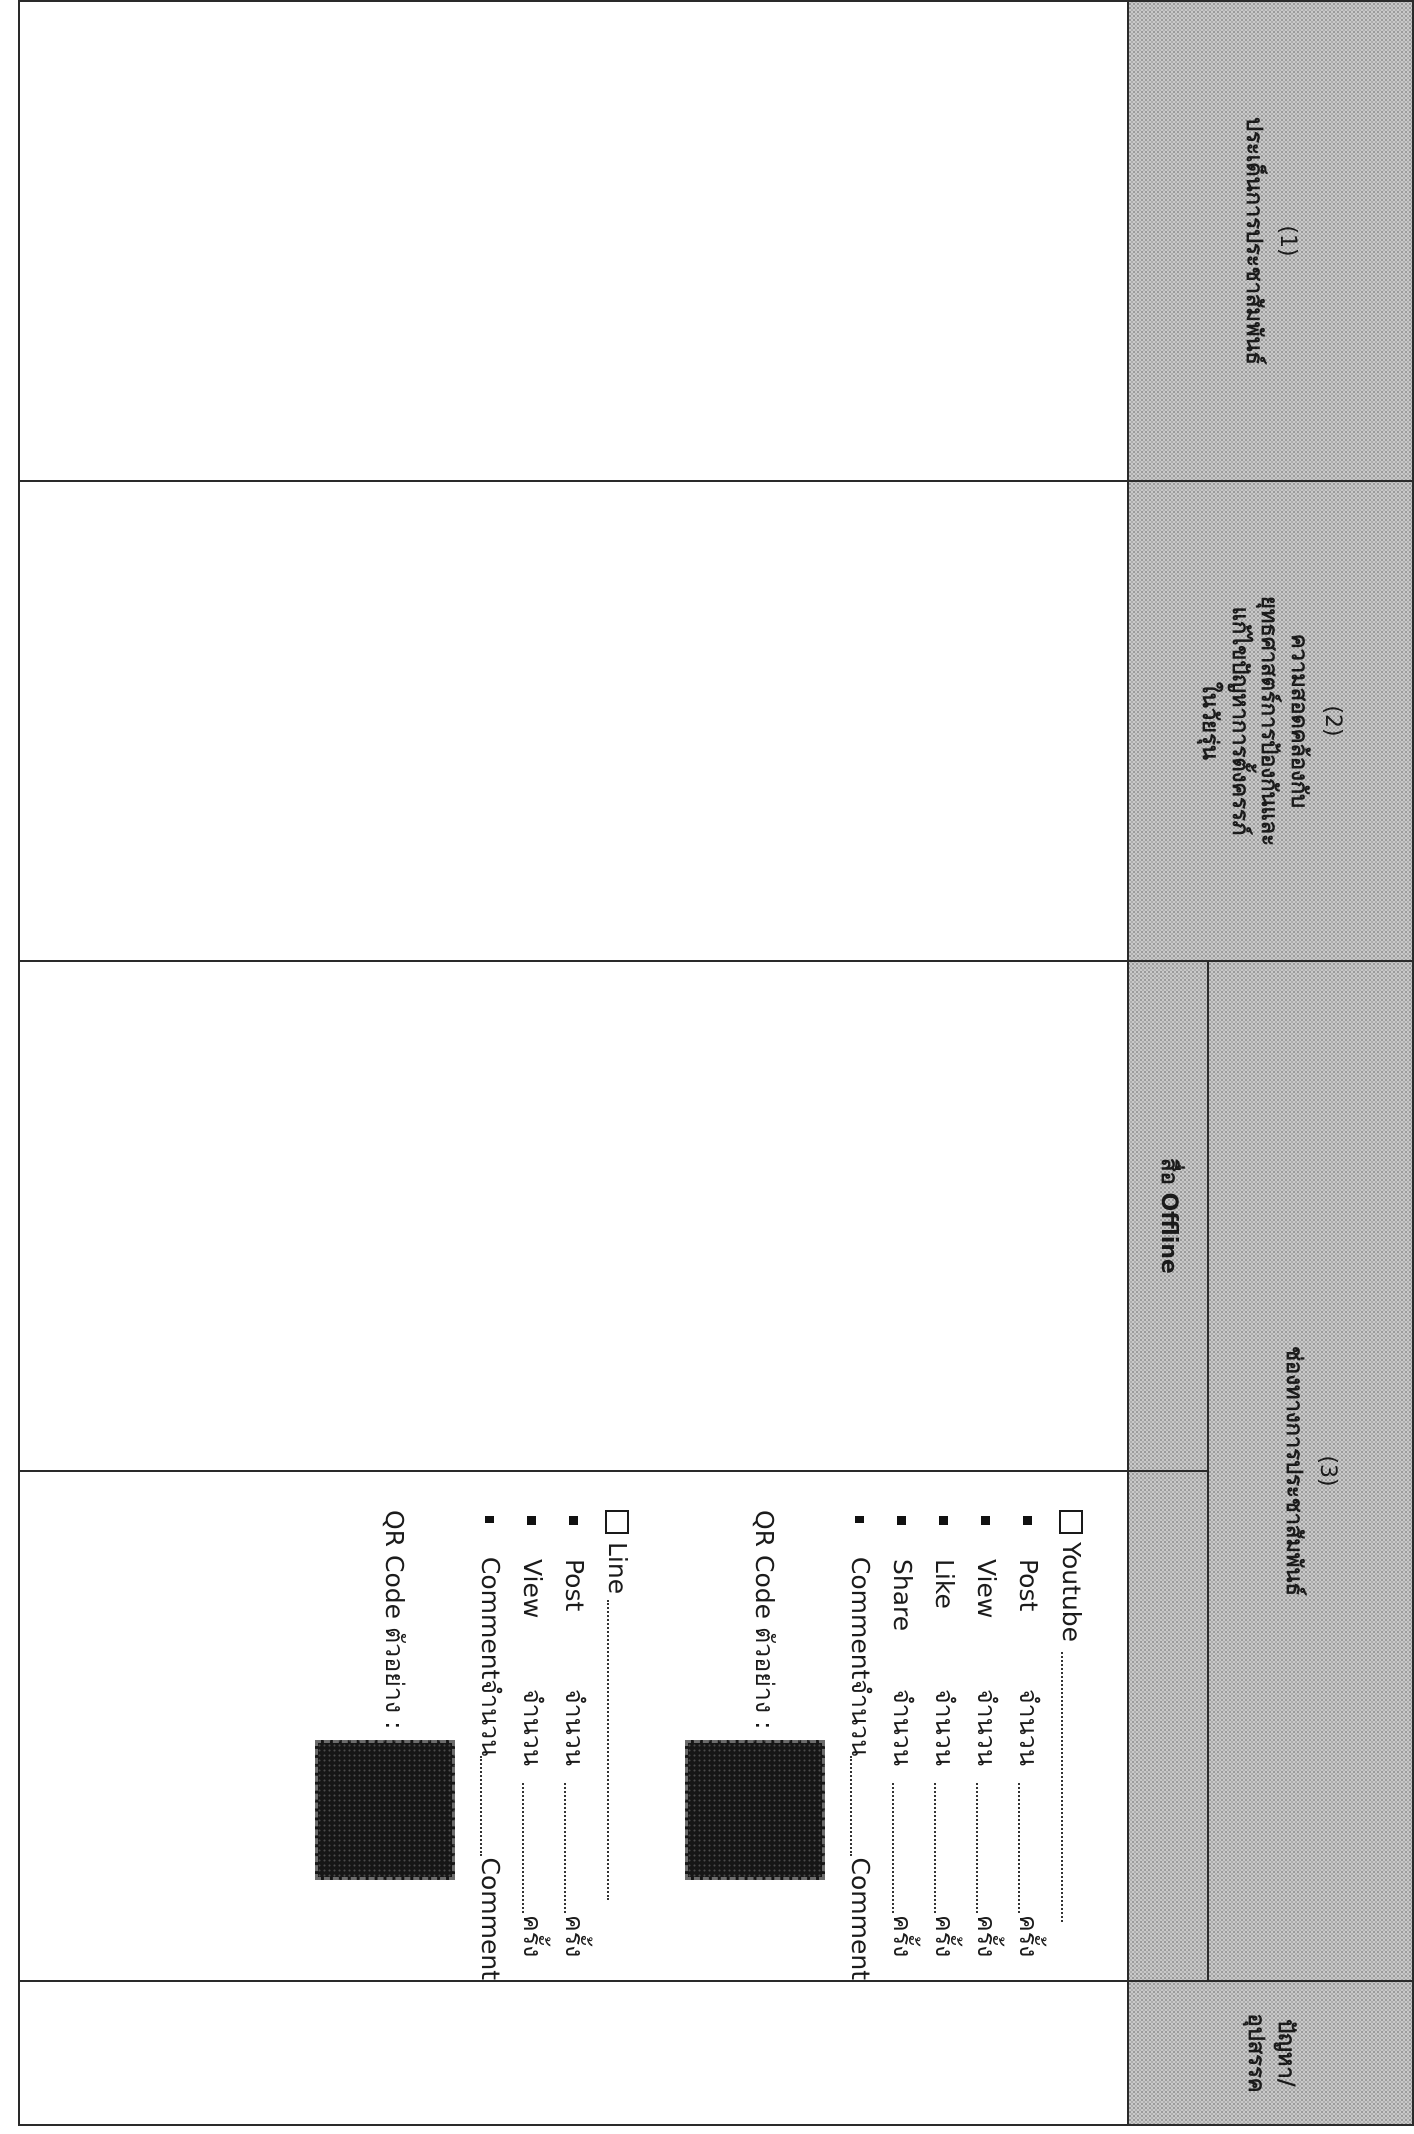  What do you see at coordinates (1071, 1787) in the screenshot?
I see `youtube-fill-line` at bounding box center [1071, 1787].